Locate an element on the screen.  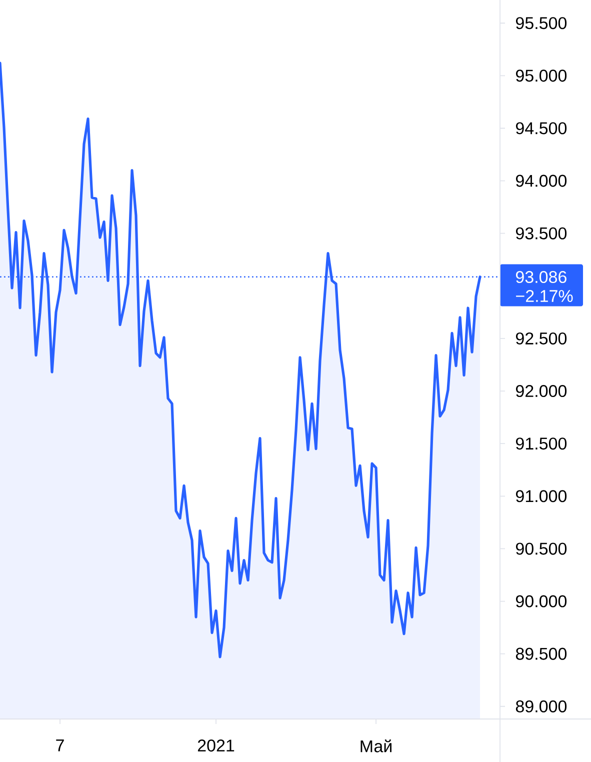
y-tick-label: 89.500 is located at coordinates (541, 654).